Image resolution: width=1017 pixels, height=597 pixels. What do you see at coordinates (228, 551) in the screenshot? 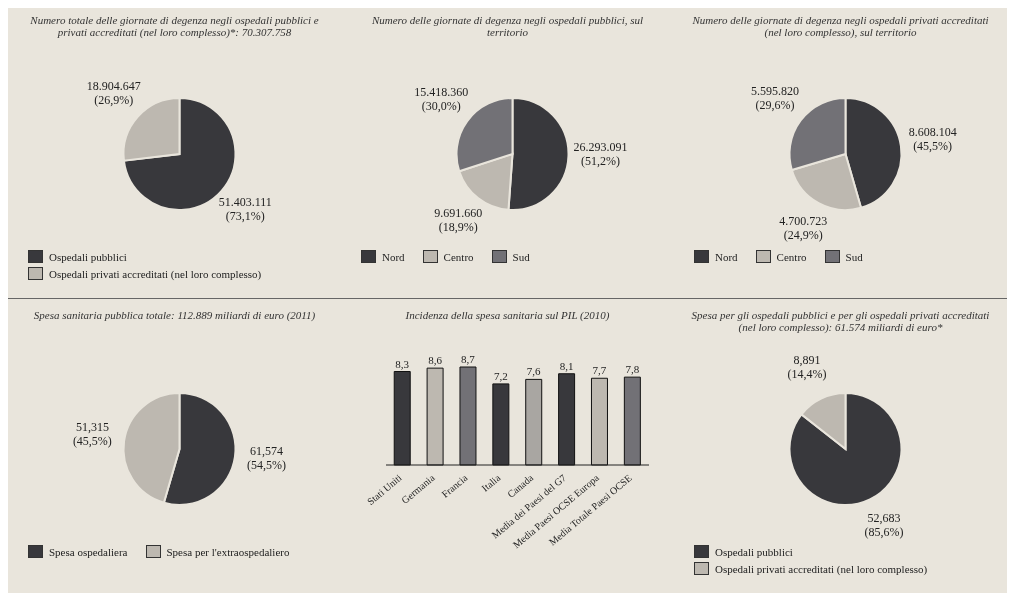
I see `legend-label: Spesa per l'extraospedaliero` at bounding box center [228, 551].